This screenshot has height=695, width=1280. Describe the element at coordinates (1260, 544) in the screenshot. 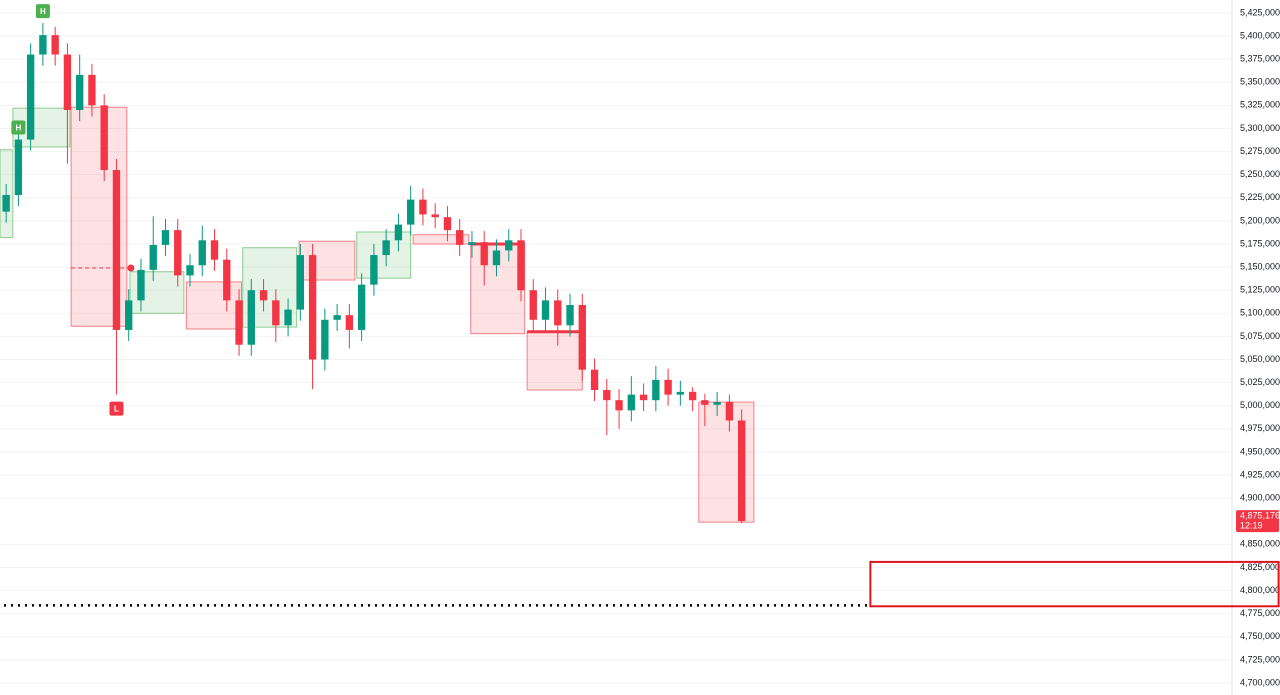

I see `y-tick-label: 4,850,000` at that location.